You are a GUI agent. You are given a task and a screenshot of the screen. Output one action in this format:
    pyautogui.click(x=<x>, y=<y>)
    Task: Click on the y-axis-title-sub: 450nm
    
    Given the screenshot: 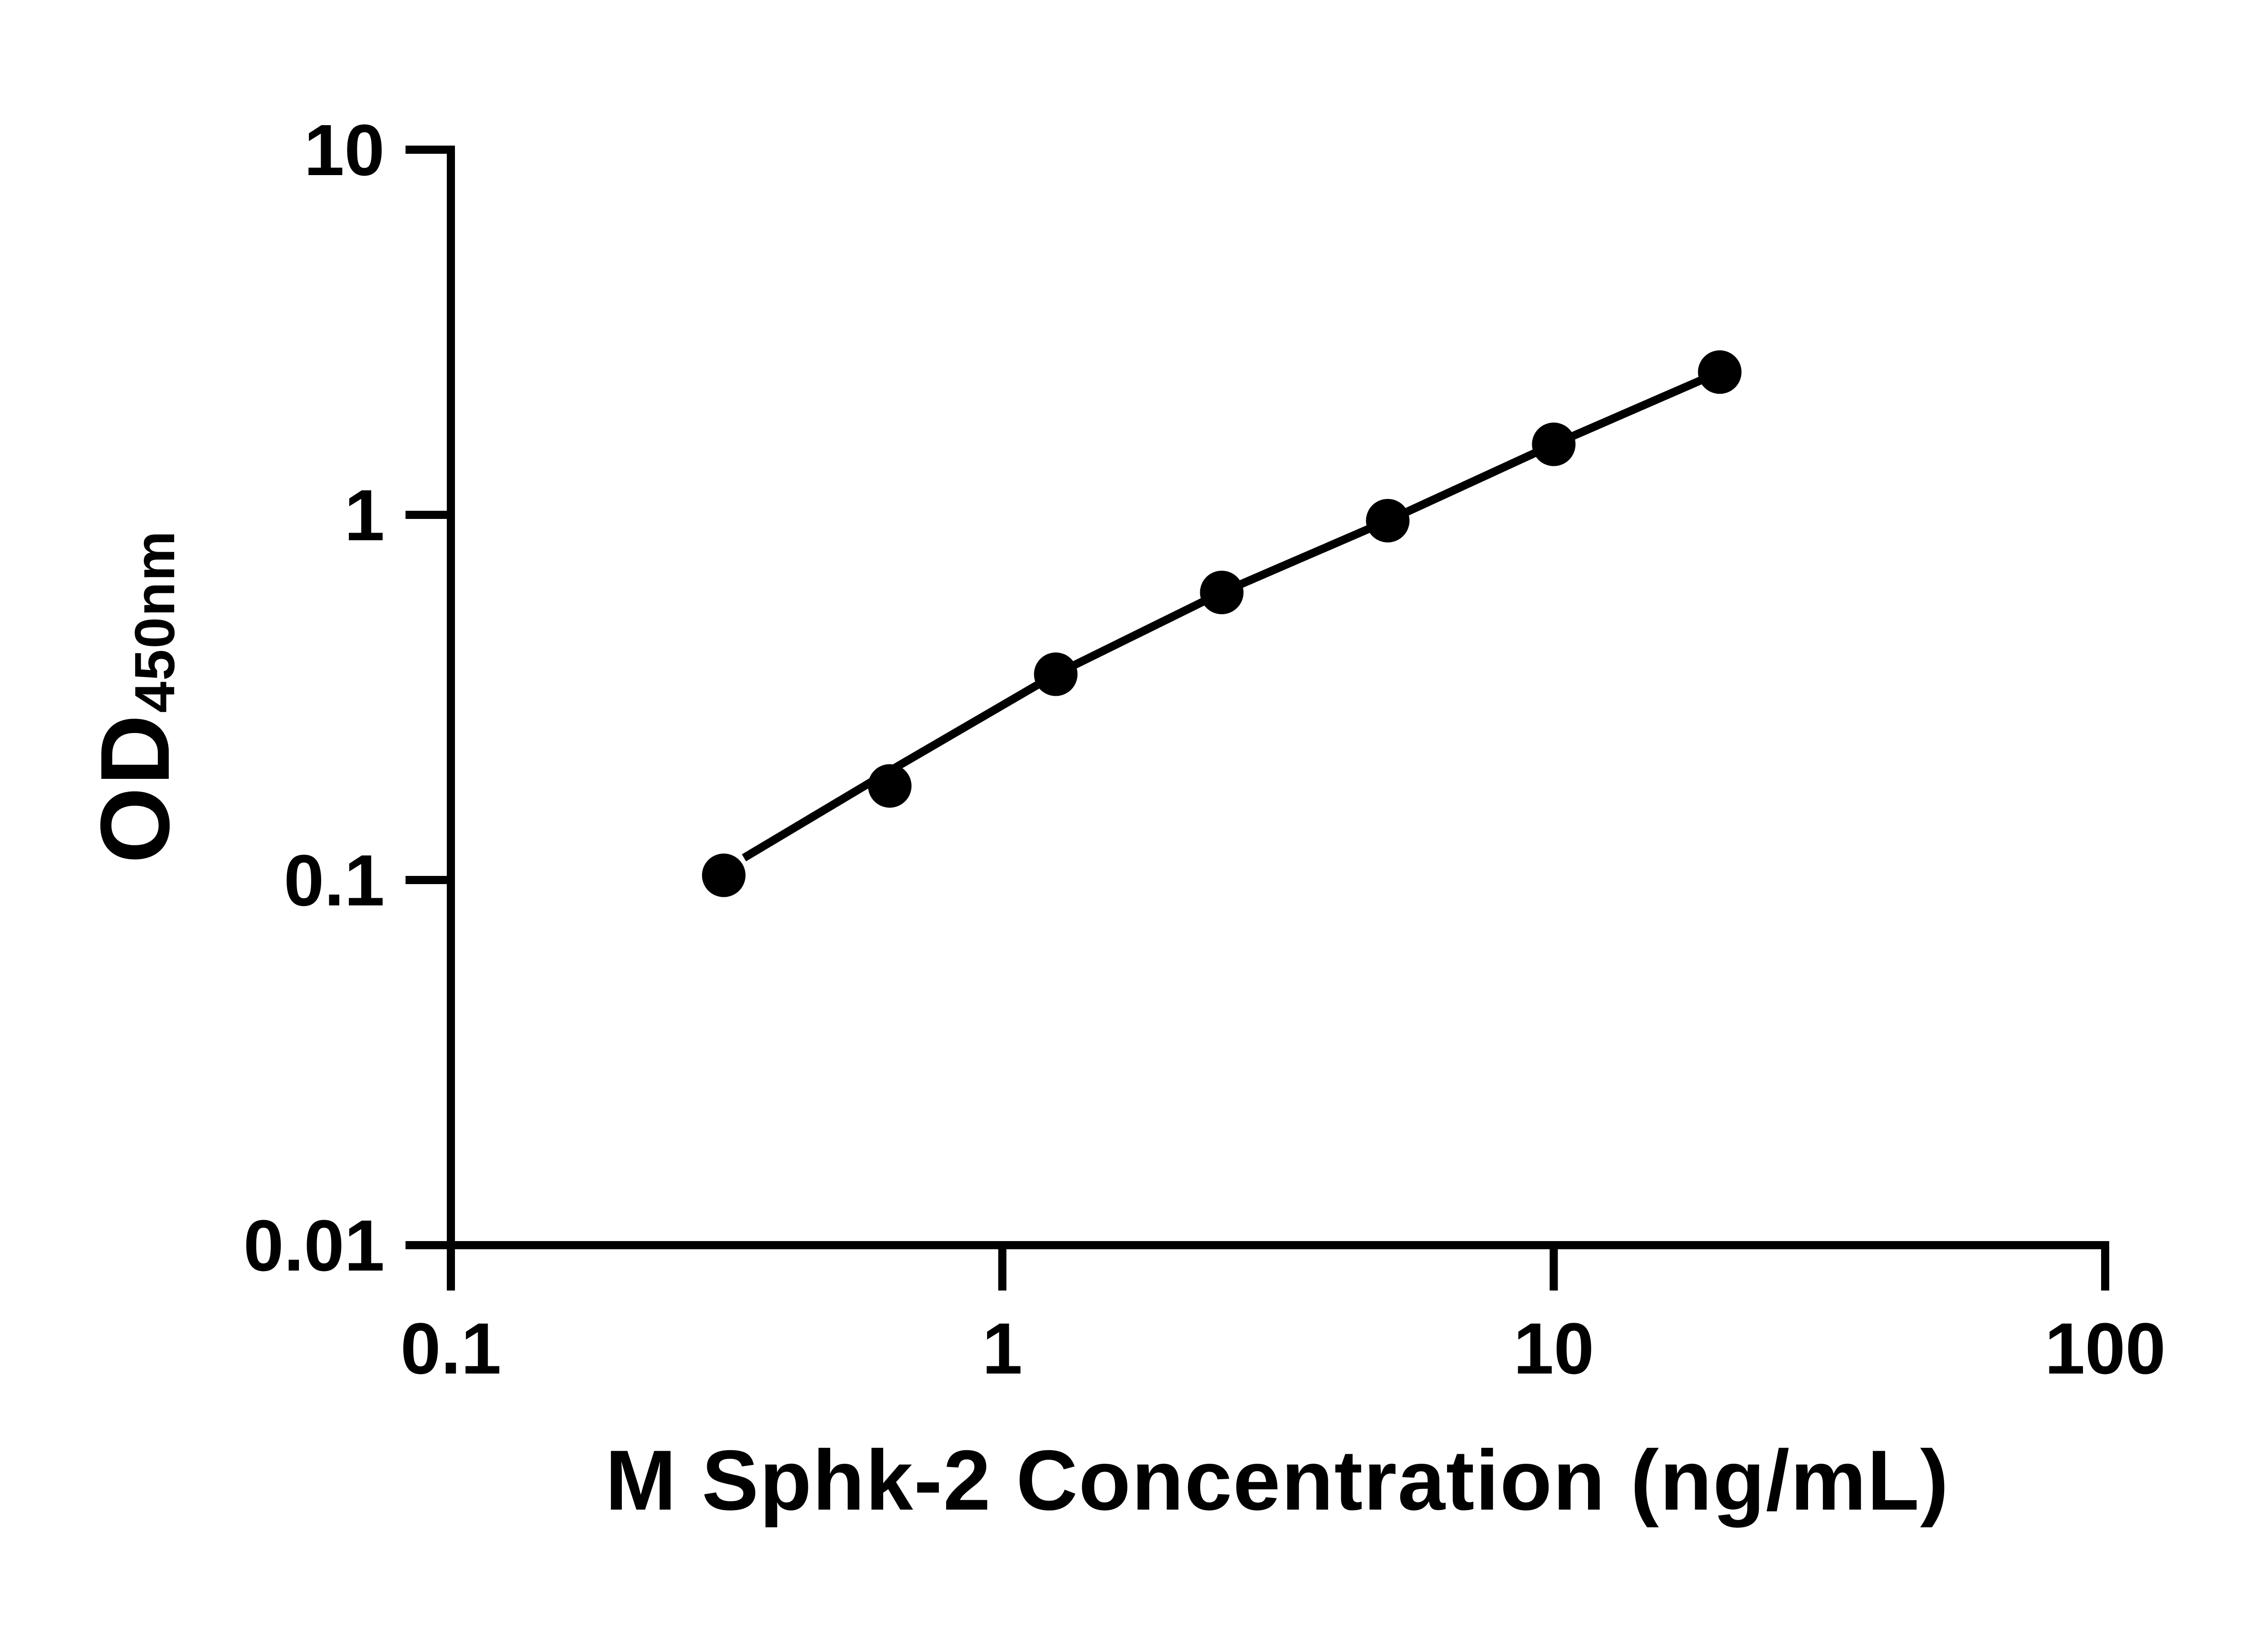 What is the action you would take?
    pyautogui.click(x=155, y=621)
    